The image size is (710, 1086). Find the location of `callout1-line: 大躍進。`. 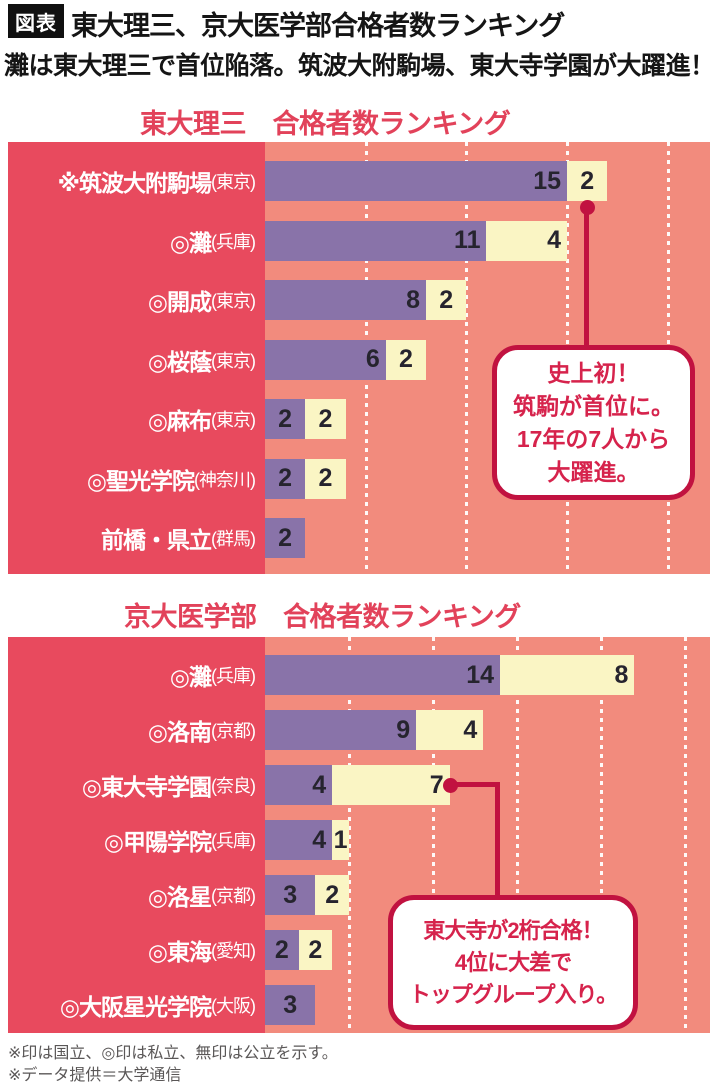

callout1-line: 大躍進。 is located at coordinates (593, 471).